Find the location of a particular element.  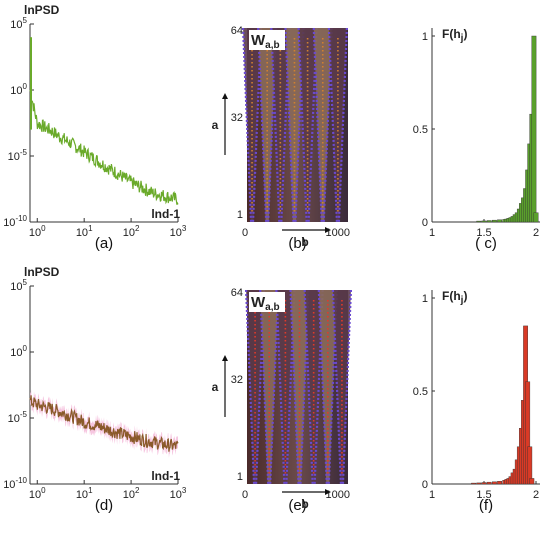

psd-ylabel: lnPSD is located at coordinates (42, 10).